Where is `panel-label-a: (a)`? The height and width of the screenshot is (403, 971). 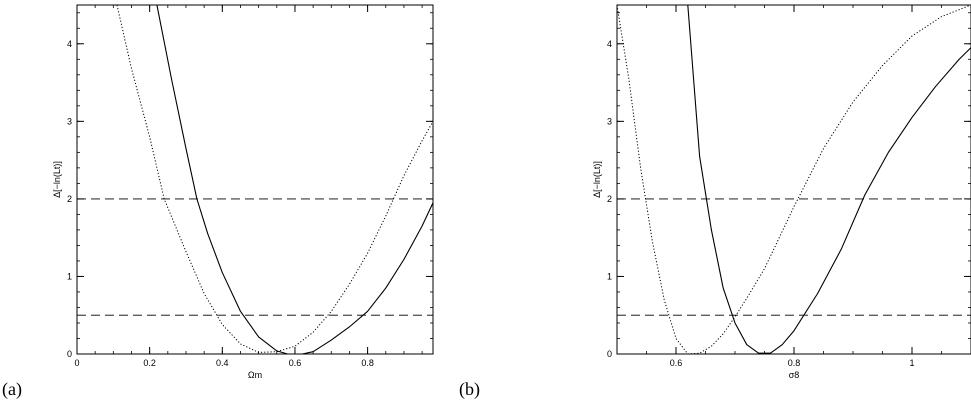
panel-label-a: (a) is located at coordinates (12, 389).